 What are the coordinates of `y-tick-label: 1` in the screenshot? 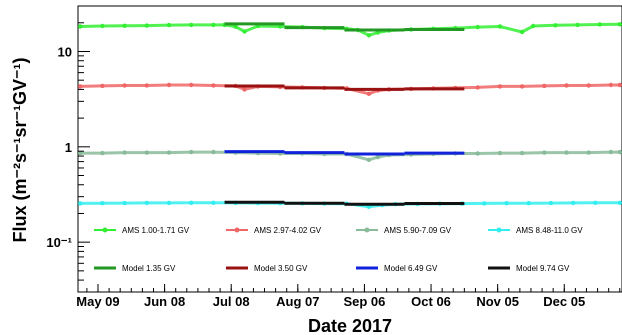 It's located at (68, 147).